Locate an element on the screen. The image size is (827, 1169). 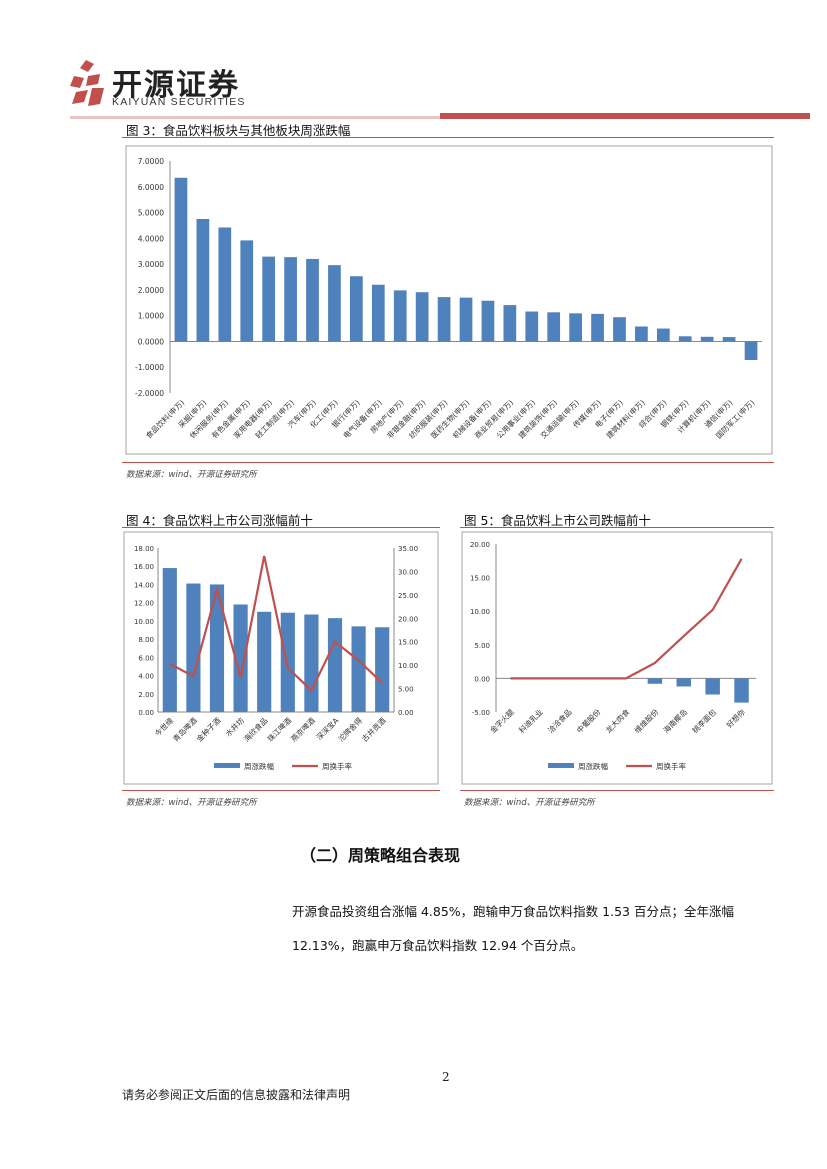
chart5-y-tick-label: 0.00 is located at coordinates (482, 679).